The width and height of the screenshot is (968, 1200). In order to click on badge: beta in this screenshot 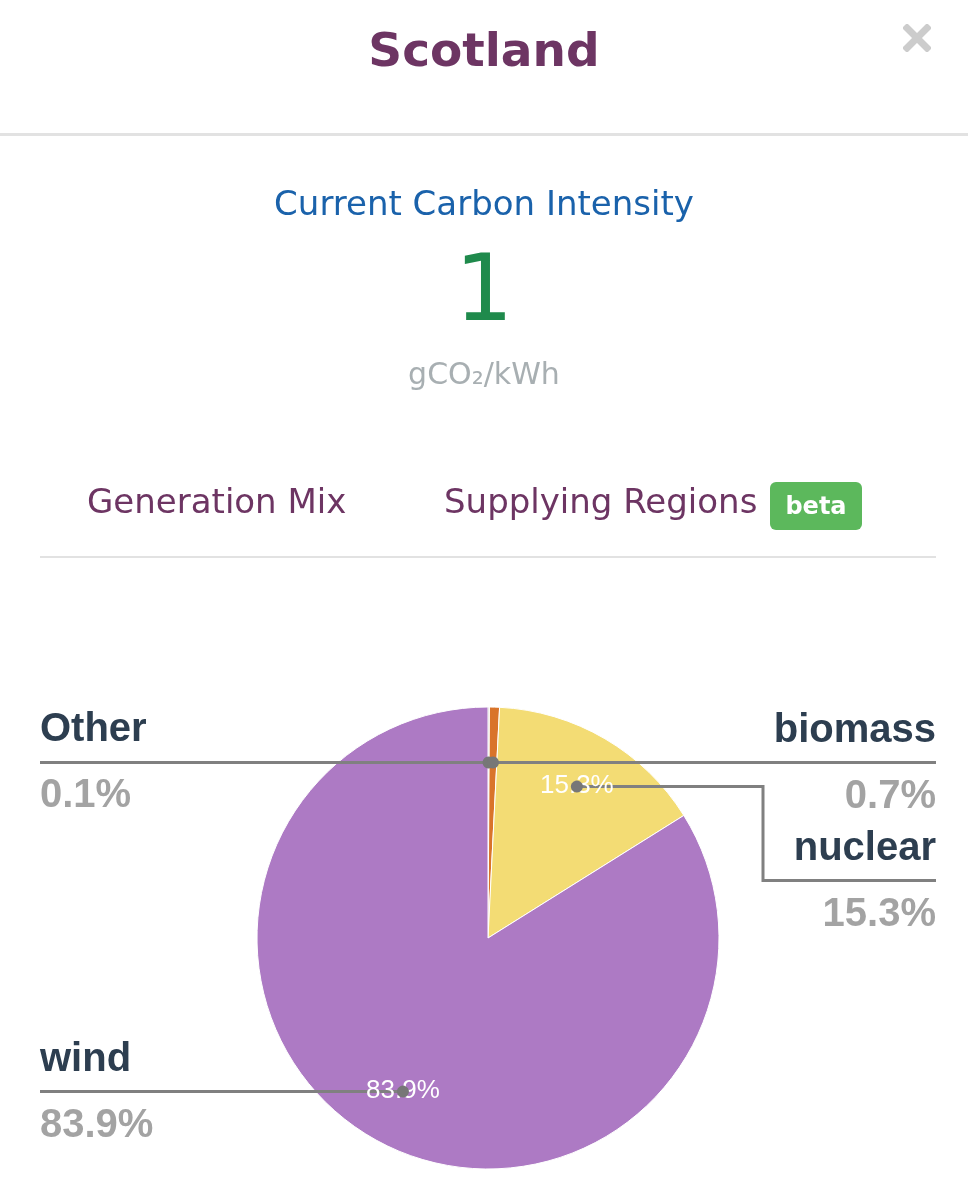, I will do `click(816, 506)`.